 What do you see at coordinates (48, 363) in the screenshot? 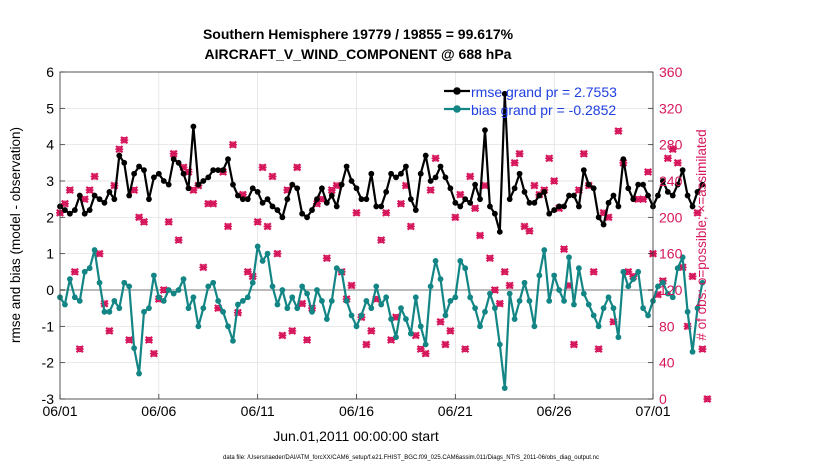
I see `left-y-tick-label-1: -2` at bounding box center [48, 363].